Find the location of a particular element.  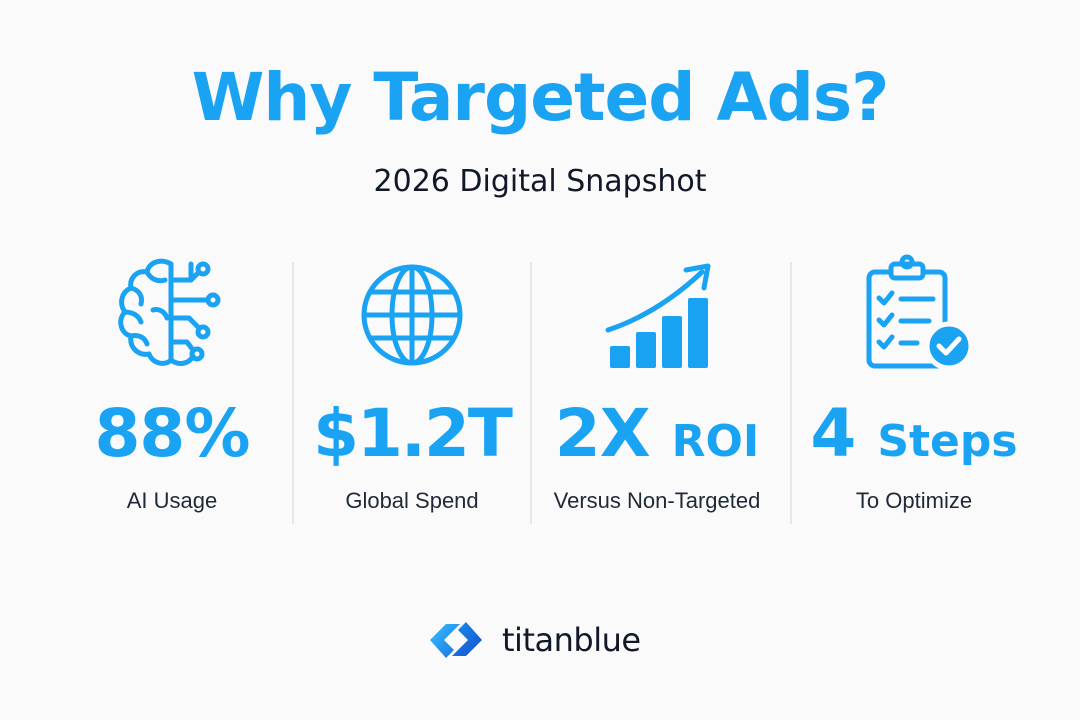

stat-value: 4 Steps is located at coordinates (914, 438).